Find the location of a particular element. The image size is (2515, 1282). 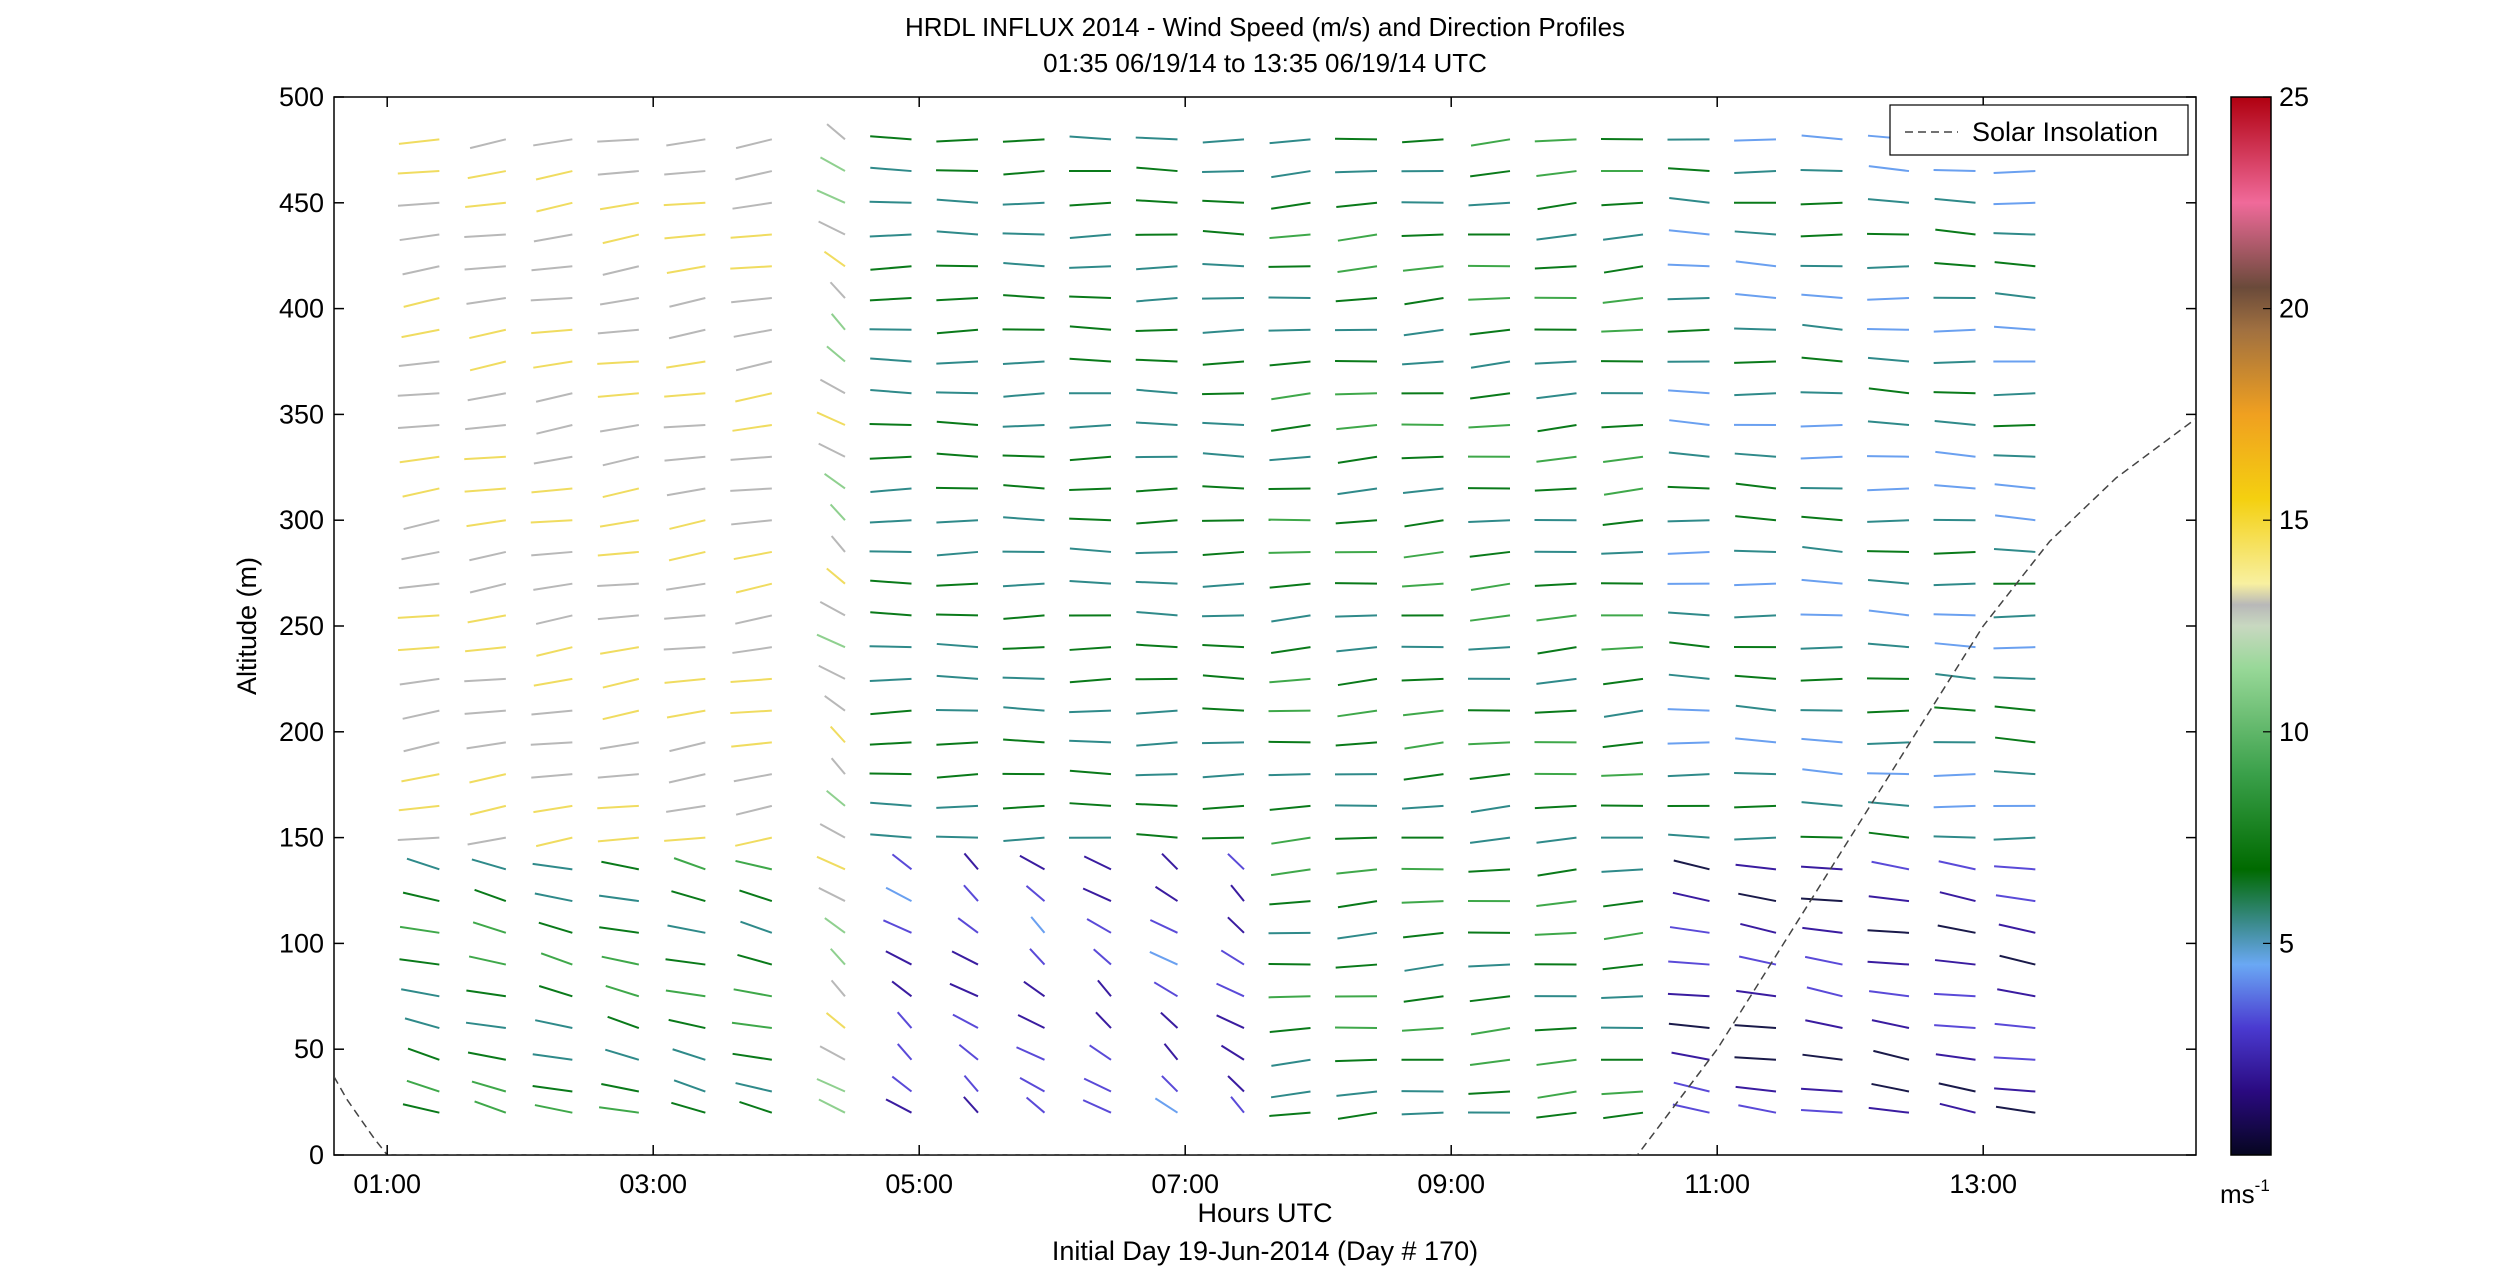

chart-subtitle: 01:35 06/19/14 to 13:35 06/19/14 UTC is located at coordinates (1265, 63).